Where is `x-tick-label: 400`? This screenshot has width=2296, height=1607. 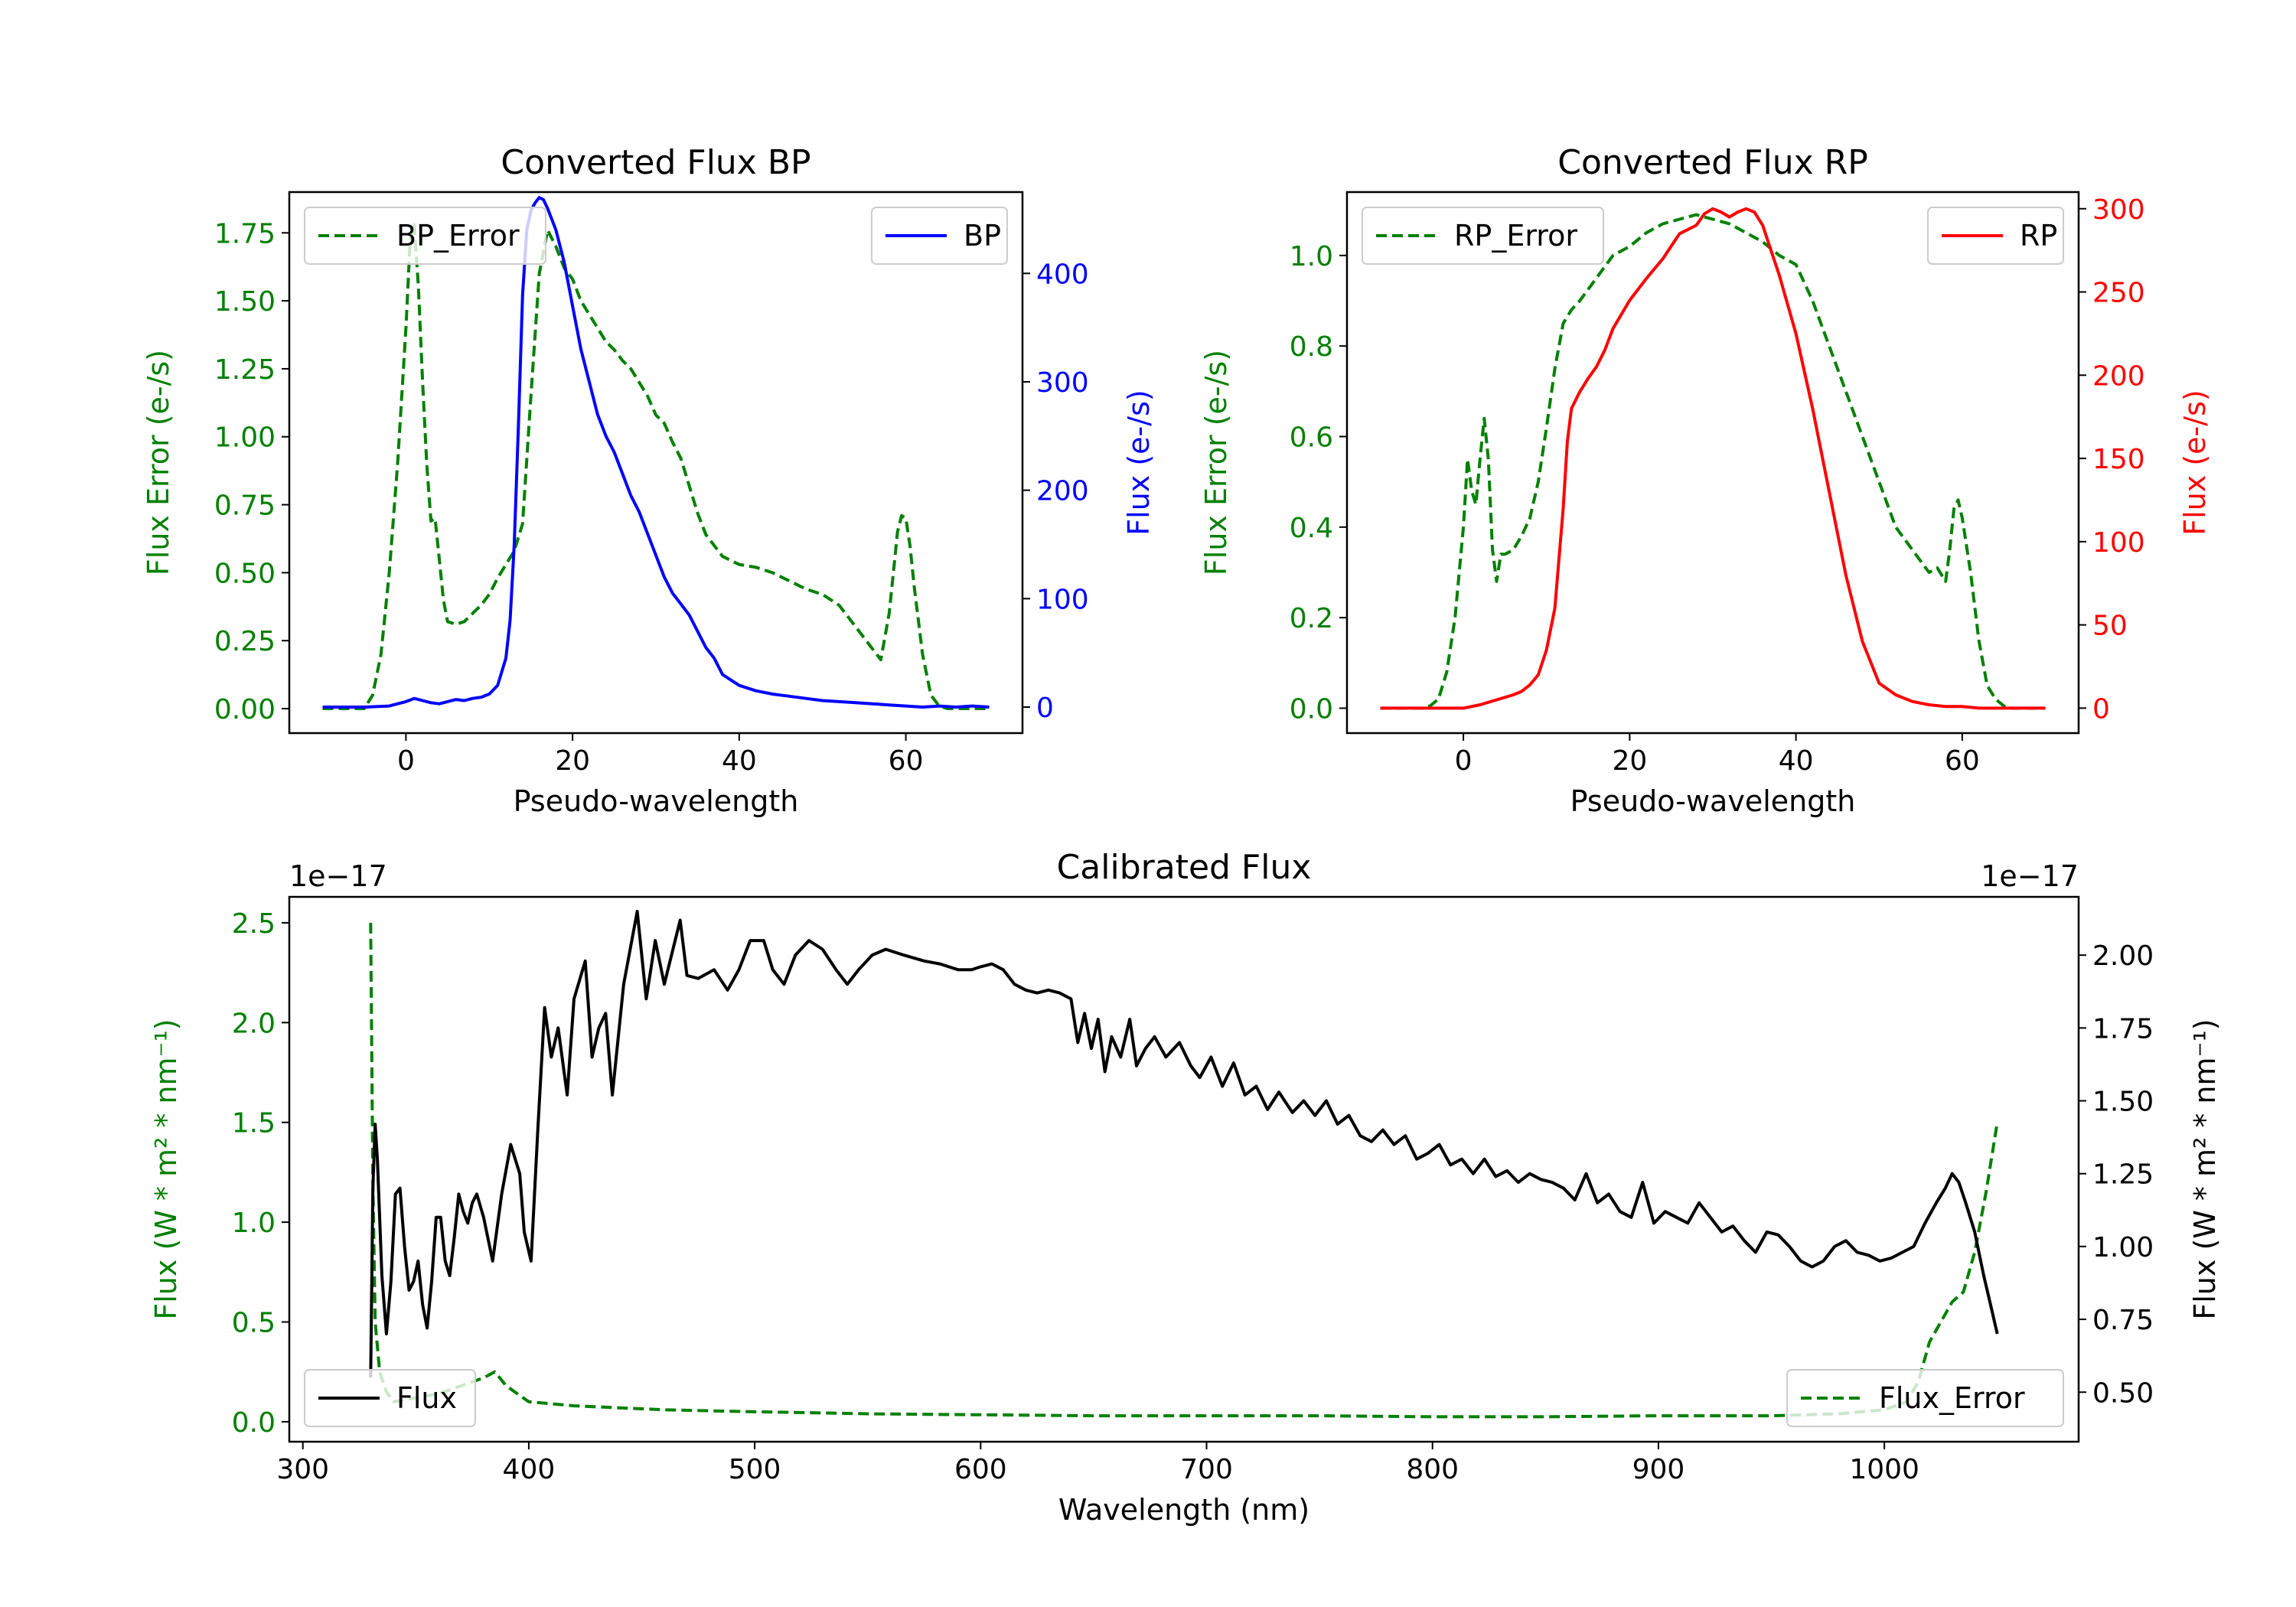 x-tick-label: 400 is located at coordinates (529, 1470).